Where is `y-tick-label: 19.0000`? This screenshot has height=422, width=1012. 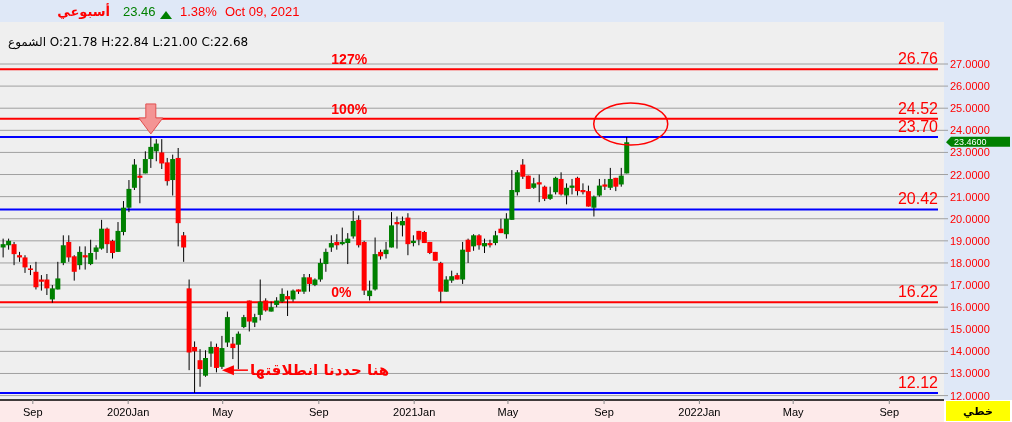
y-tick-label: 19.0000 is located at coordinates (970, 240).